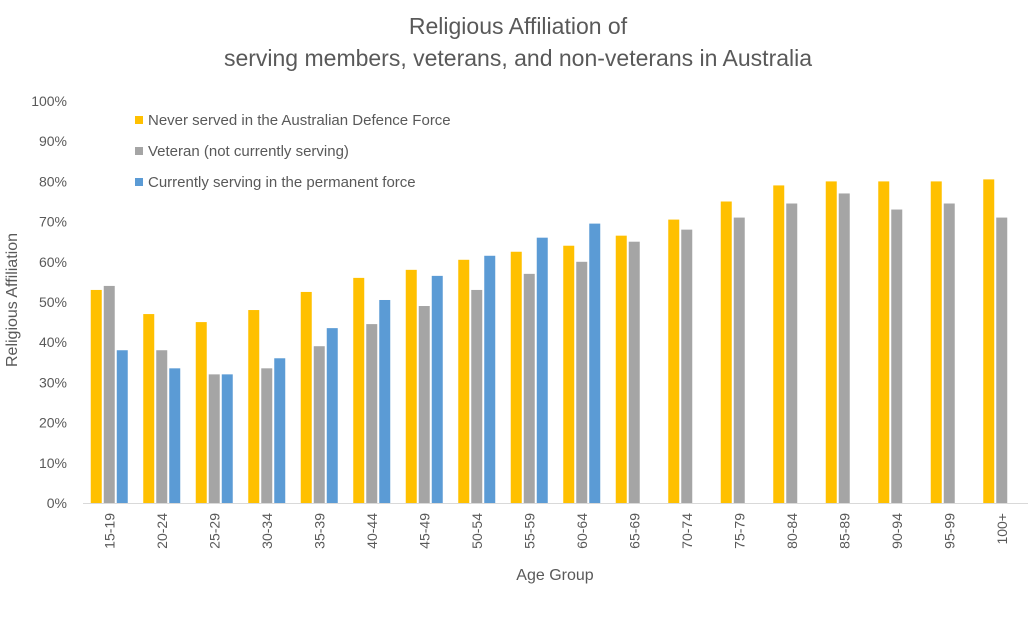 The image size is (1036, 617). I want to click on y-tick-label: 10%, so click(53, 463).